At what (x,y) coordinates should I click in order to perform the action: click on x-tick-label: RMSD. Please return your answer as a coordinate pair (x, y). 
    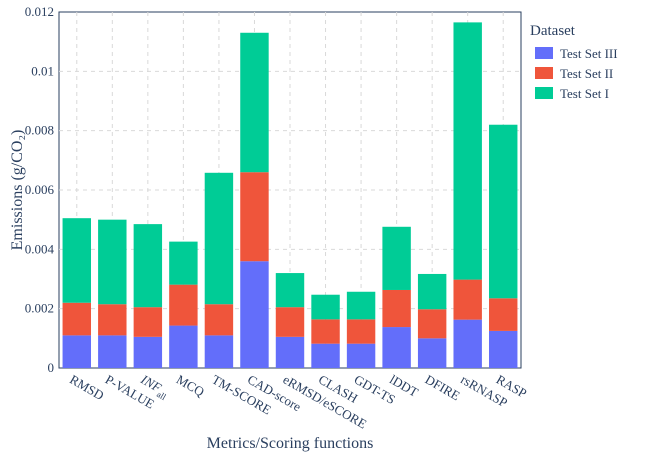
    Looking at the image, I should click on (86, 387).